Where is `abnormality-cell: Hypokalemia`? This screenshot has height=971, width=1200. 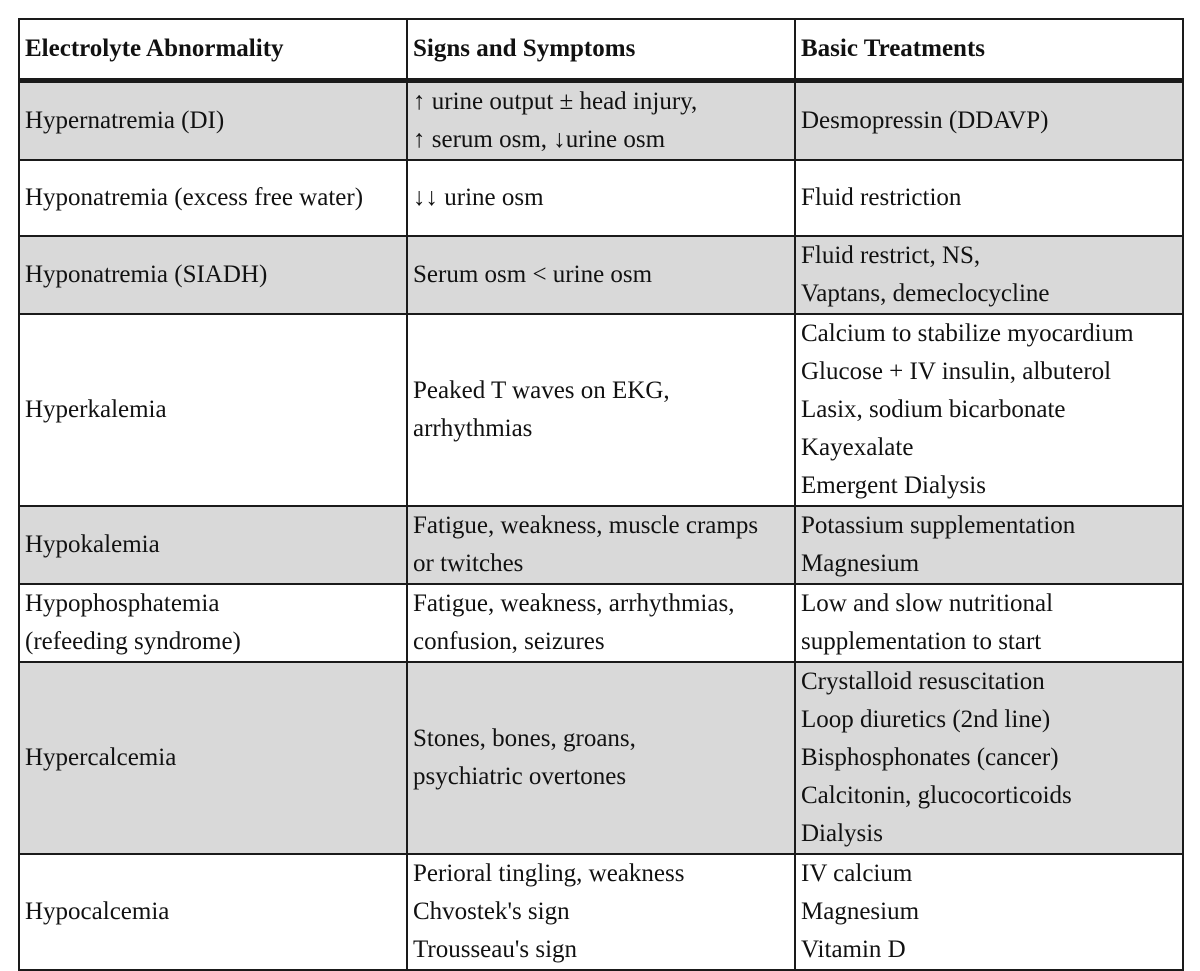 abnormality-cell: Hypokalemia is located at coordinates (213, 545).